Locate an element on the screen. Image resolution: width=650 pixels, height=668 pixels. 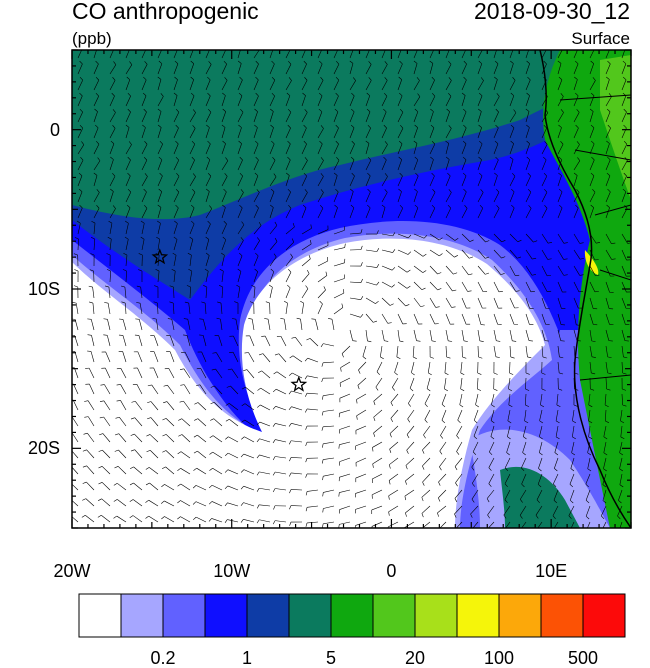
x-tick-label: 0 is located at coordinates (391, 571).